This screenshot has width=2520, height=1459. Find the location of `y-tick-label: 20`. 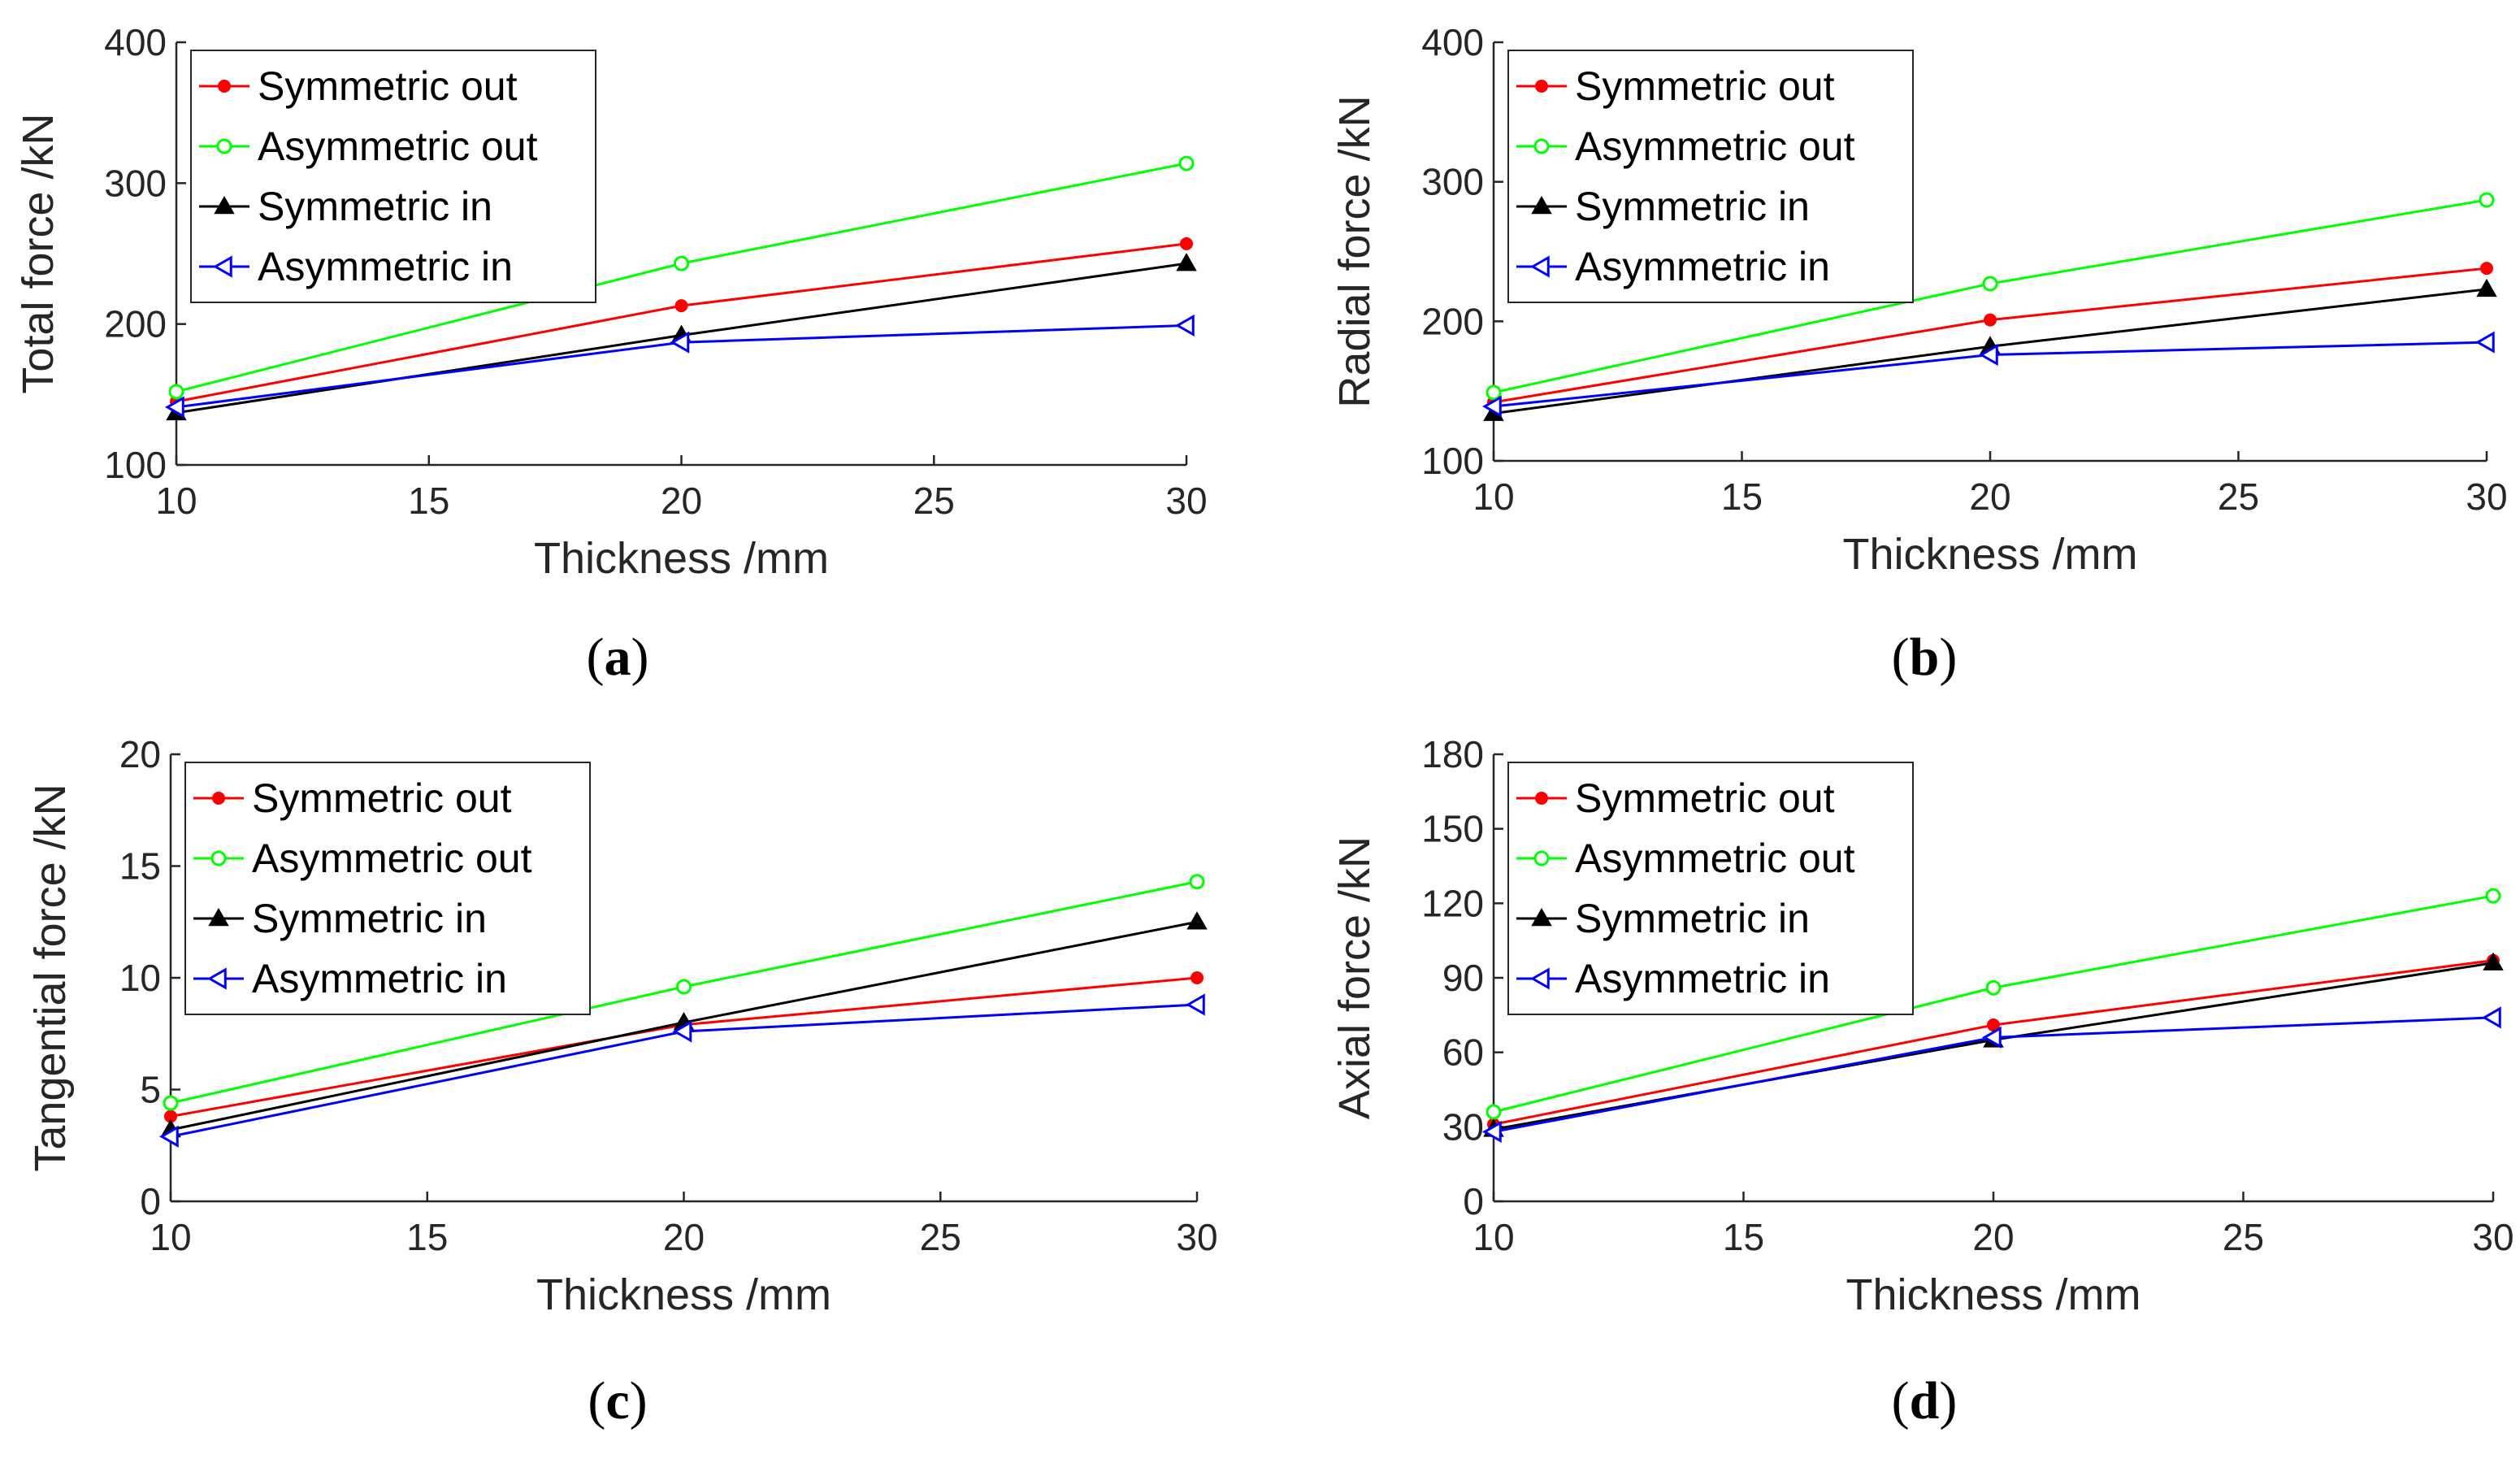

y-tick-label: 20 is located at coordinates (140, 754).